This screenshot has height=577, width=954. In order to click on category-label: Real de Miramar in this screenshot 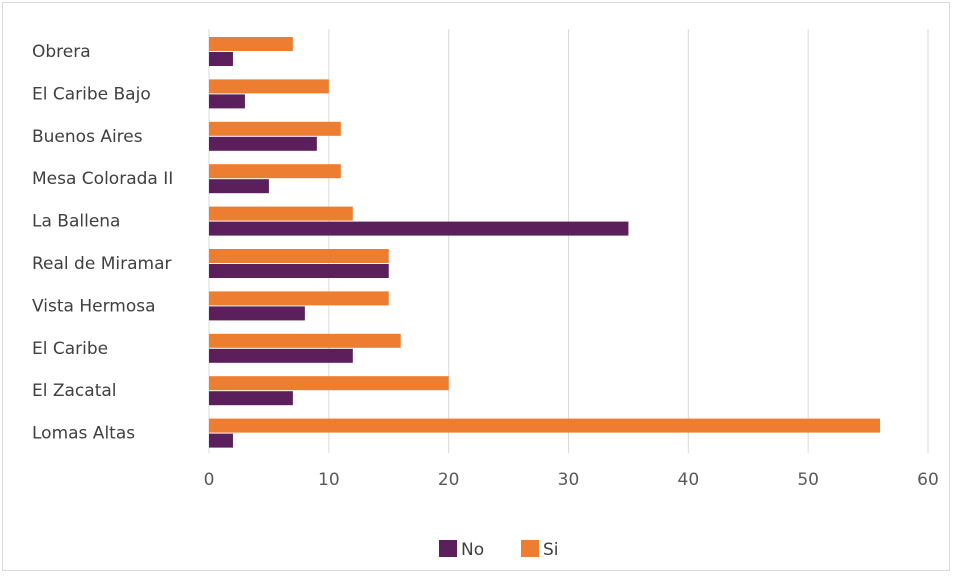, I will do `click(101, 264)`.